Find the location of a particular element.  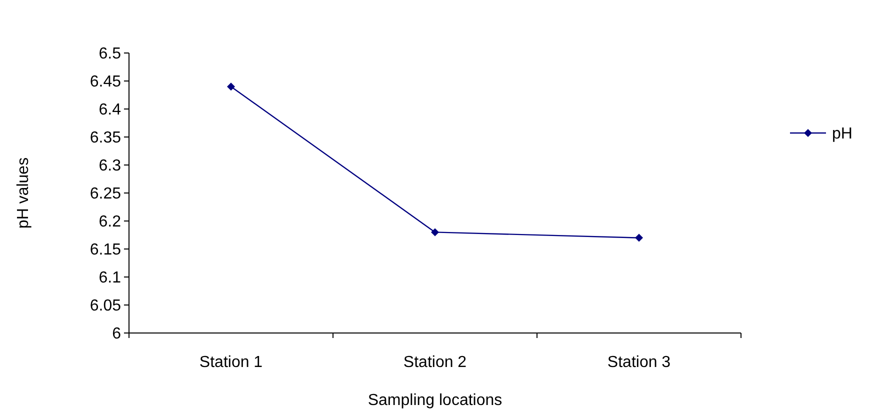

y-tick-label: 6 is located at coordinates (117, 334).